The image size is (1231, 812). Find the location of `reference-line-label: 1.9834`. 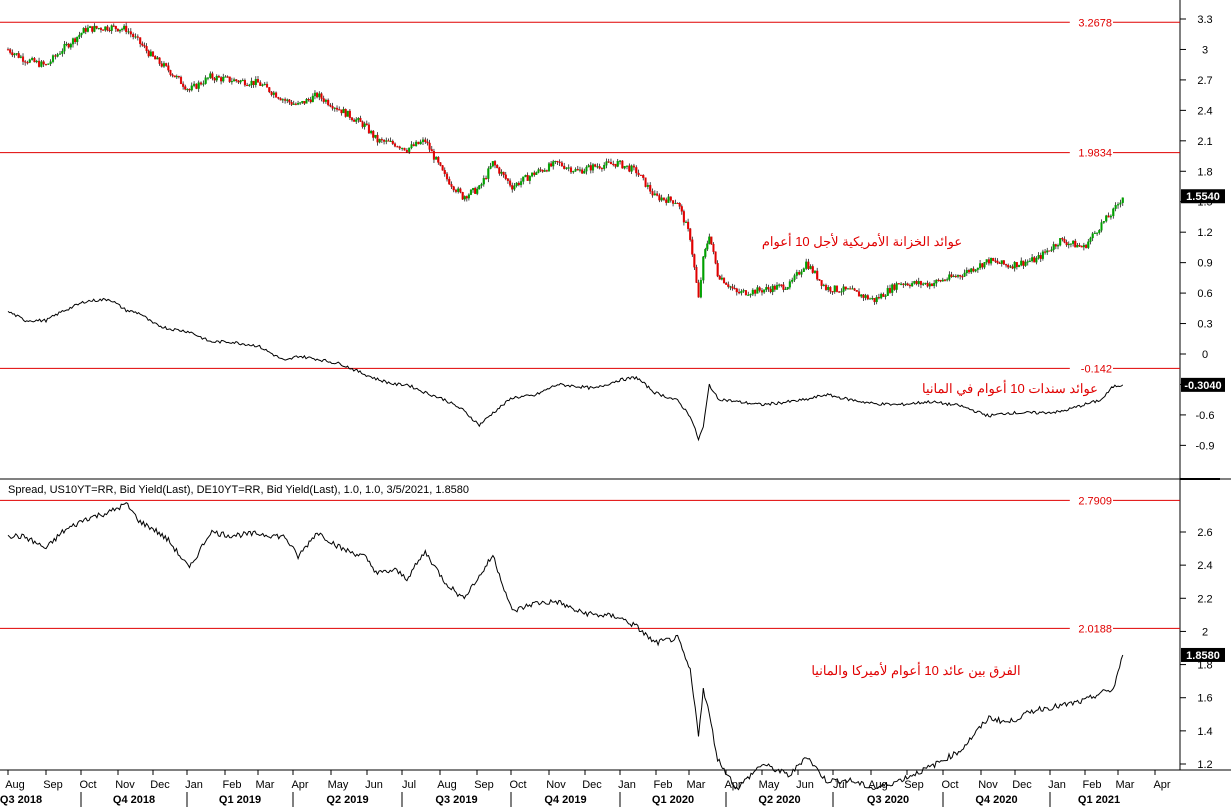

reference-line-label: 1.9834 is located at coordinates (1095, 154).